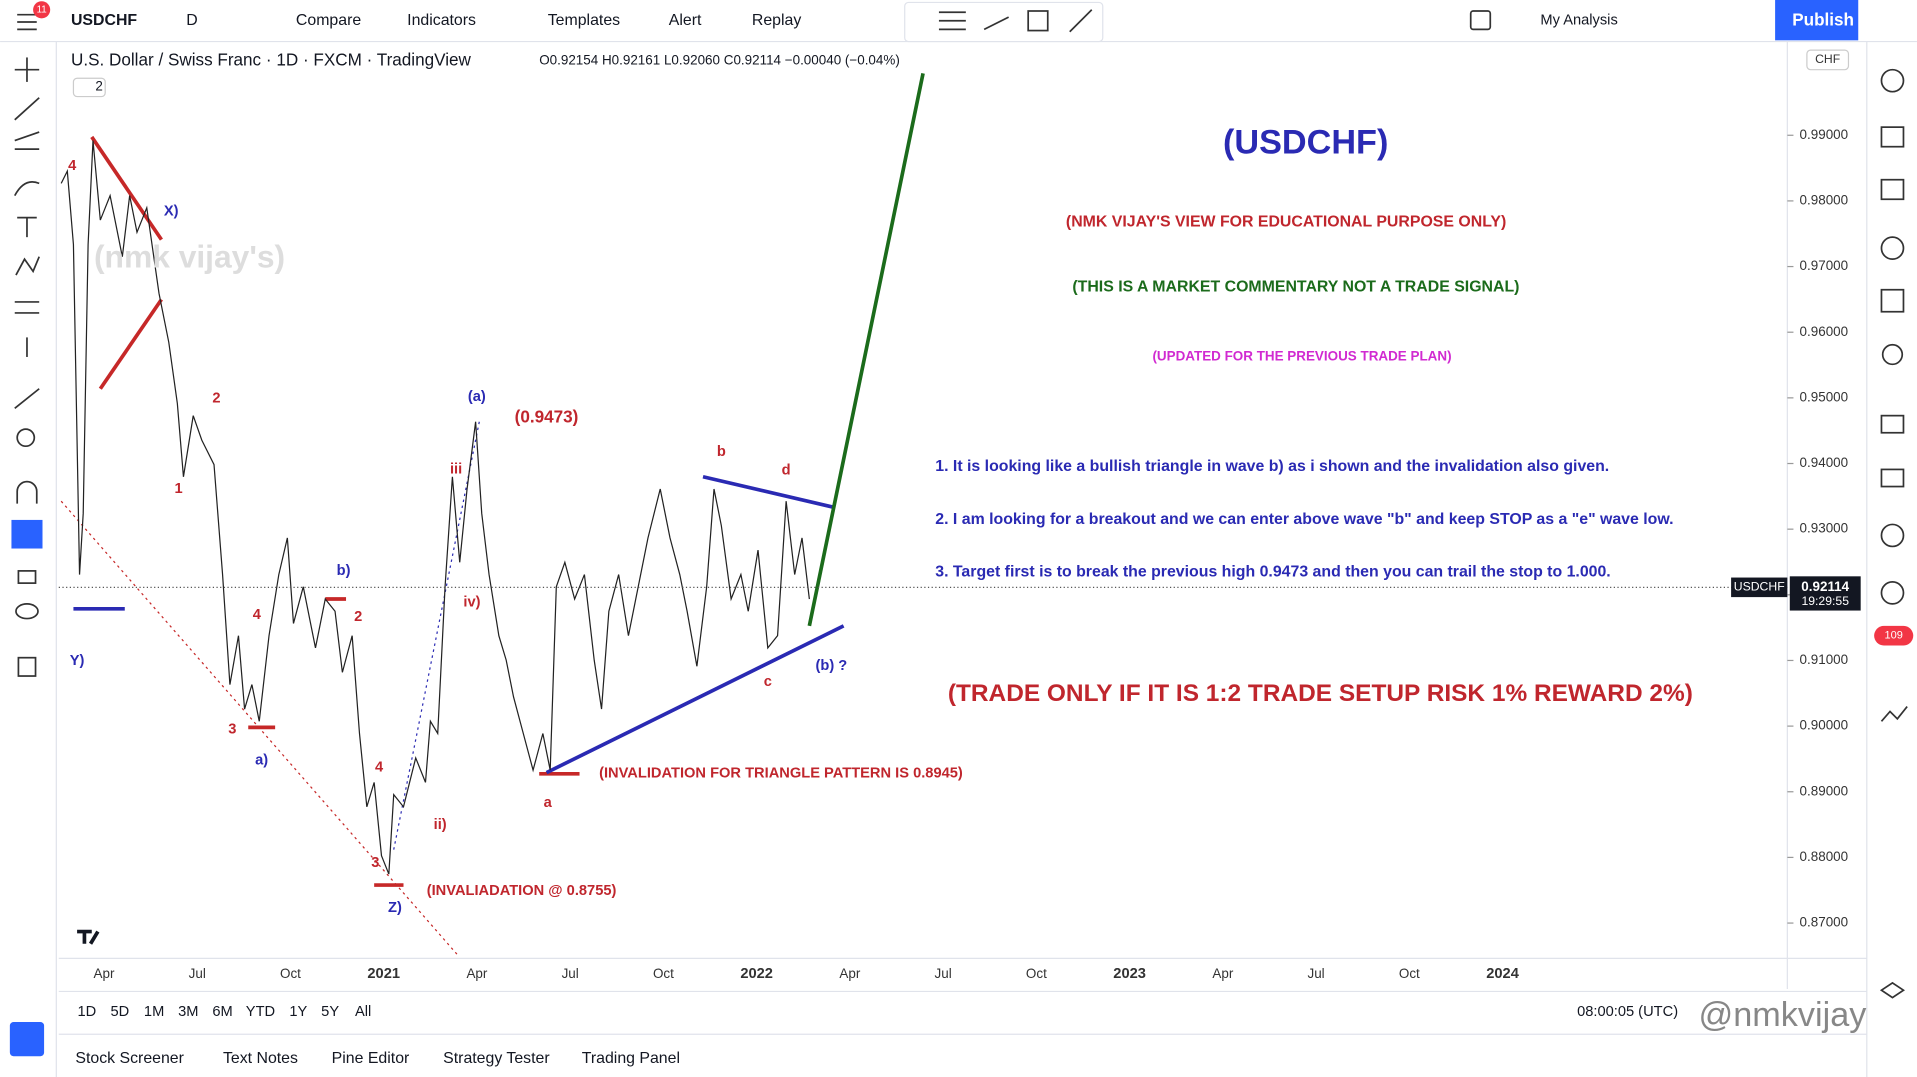  I want to click on right-tools, so click(1893, 533).